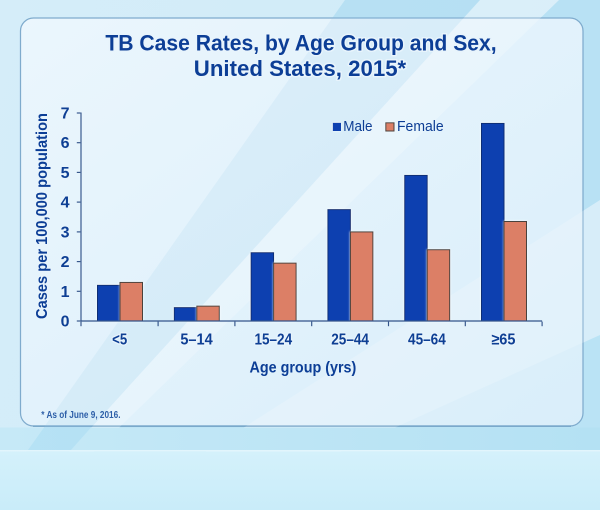  What do you see at coordinates (65, 143) in the screenshot?
I see `svg-text: 6` at bounding box center [65, 143].